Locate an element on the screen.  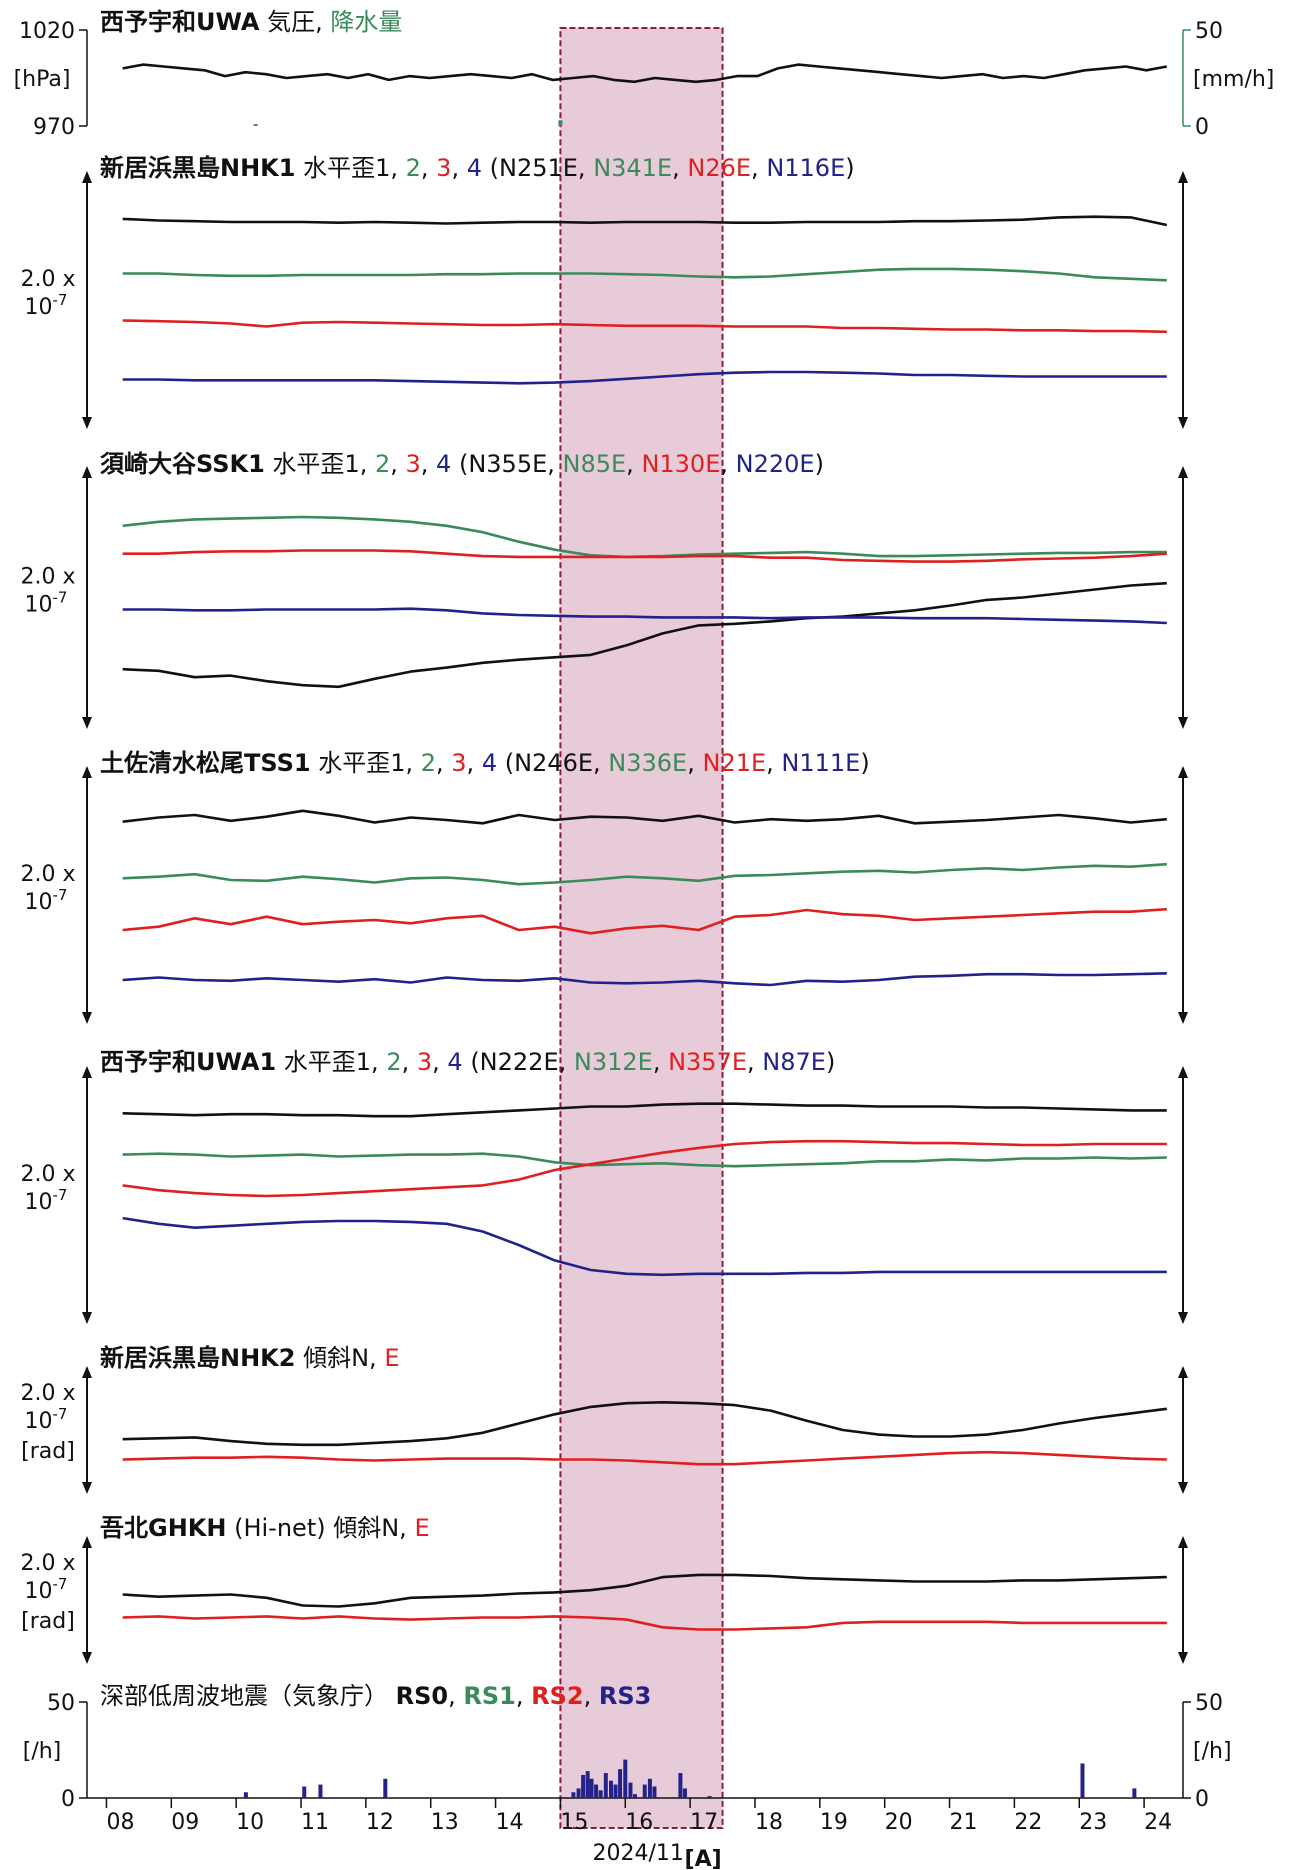
orientation-1: (N246E, is located at coordinates (552, 763).